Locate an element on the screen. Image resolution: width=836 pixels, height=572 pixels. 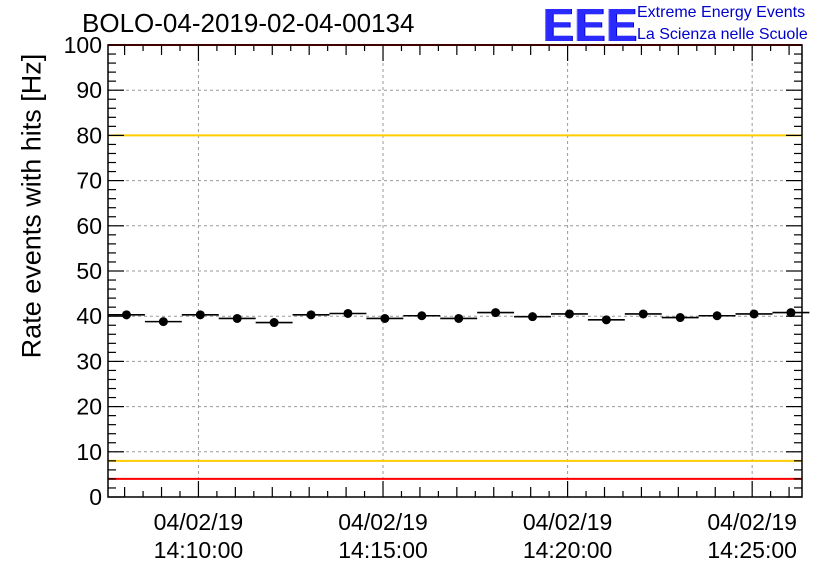
y-tick-label: 100 is located at coordinates (83, 45).